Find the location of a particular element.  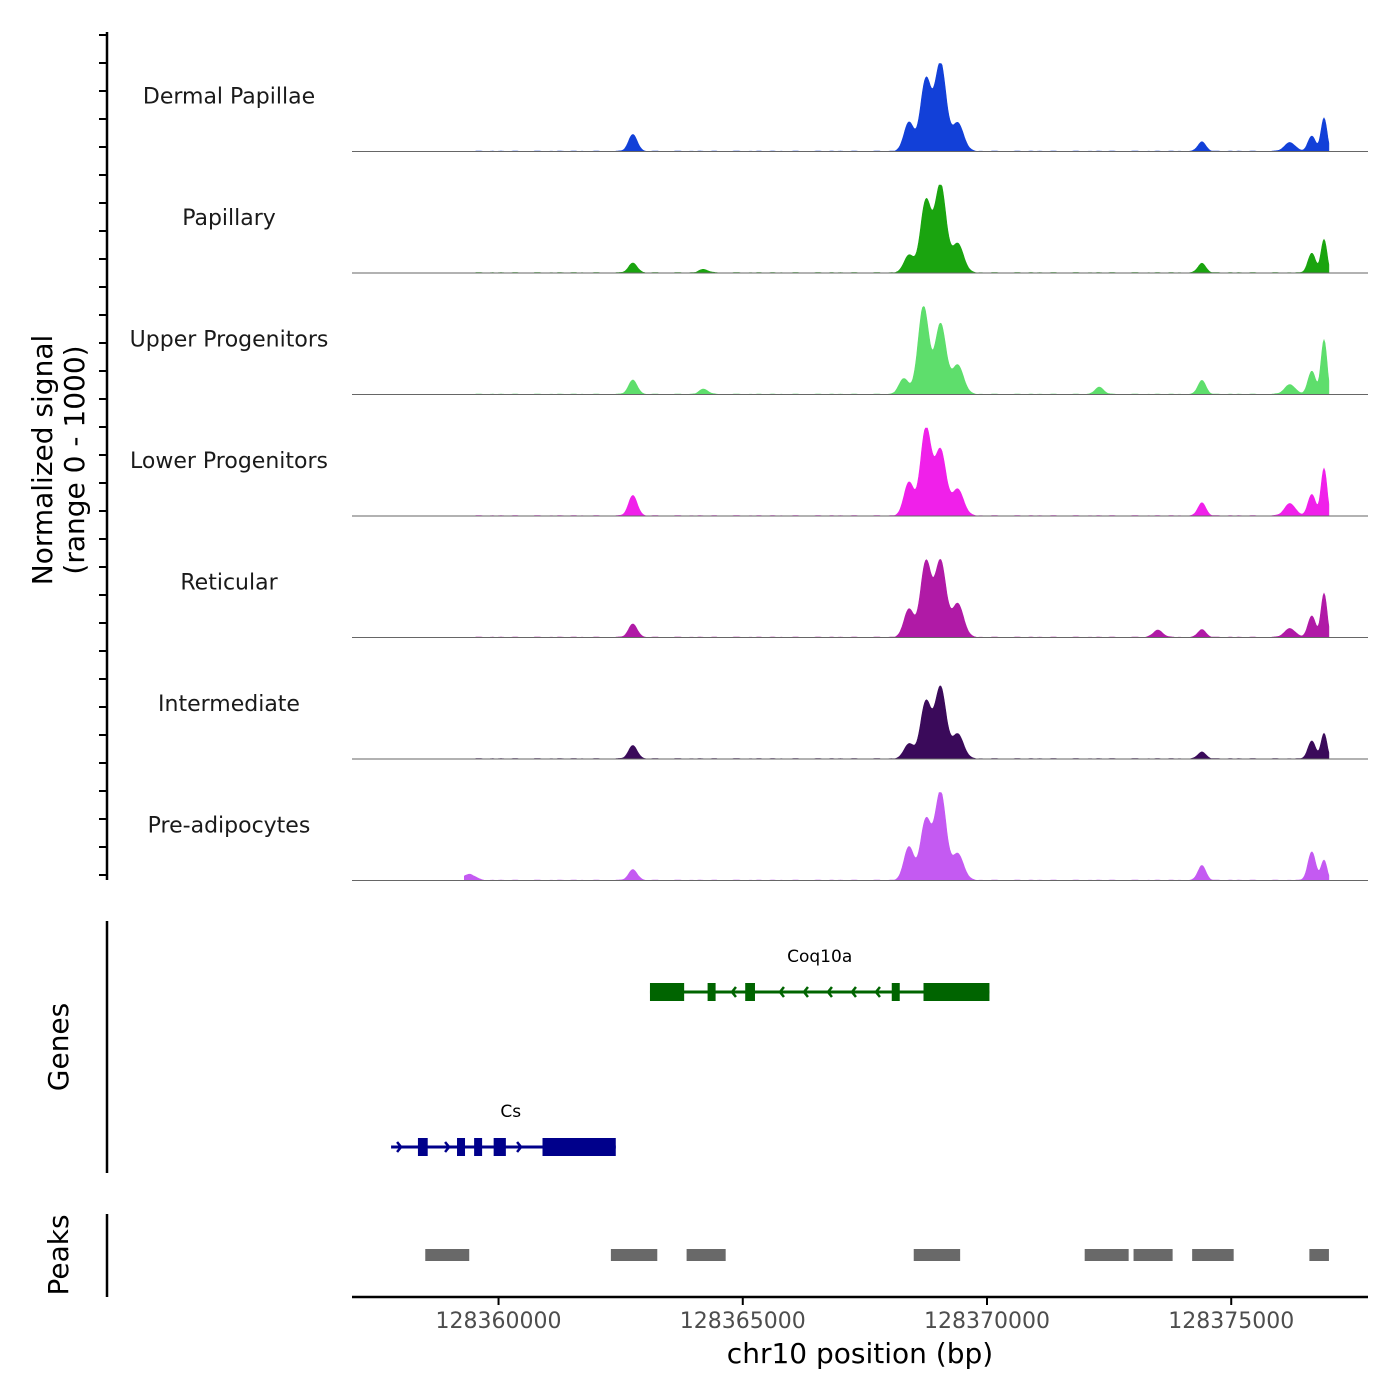

track-upper-progenitors is located at coordinates (860, 350).